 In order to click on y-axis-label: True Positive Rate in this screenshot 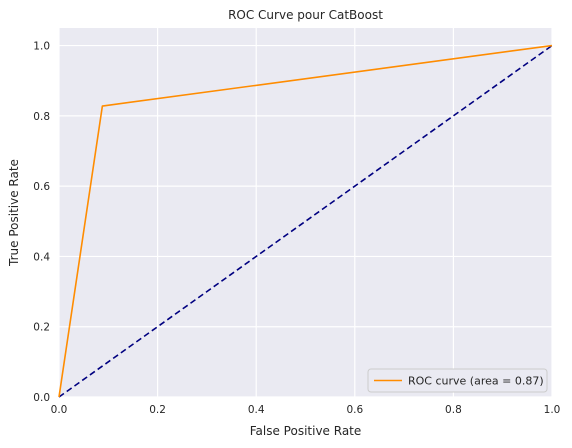, I will do `click(14, 213)`.